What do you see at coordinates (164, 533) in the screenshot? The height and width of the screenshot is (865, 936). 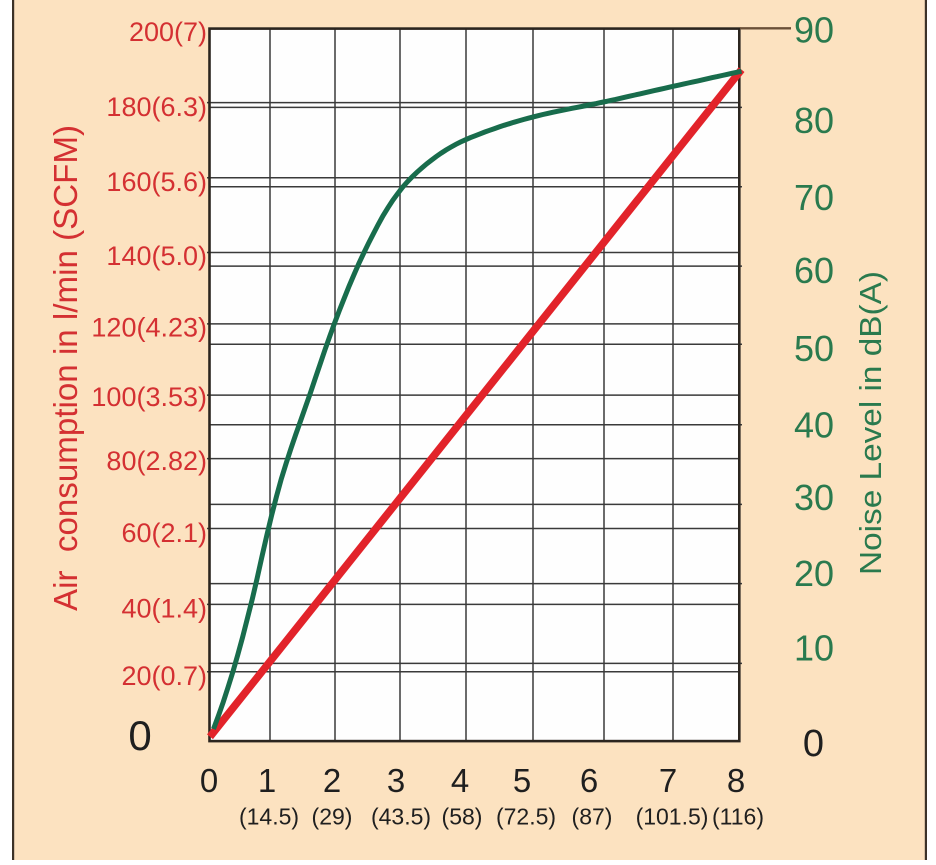 I see `svg-text: 60(2.1)` at bounding box center [164, 533].